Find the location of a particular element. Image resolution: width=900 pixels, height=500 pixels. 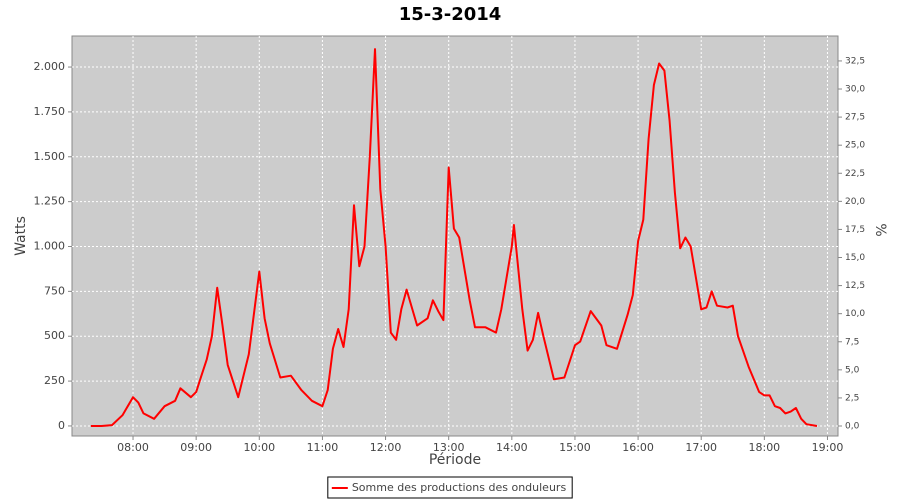

y2-tick-label: 15,0 is located at coordinates (855, 258).